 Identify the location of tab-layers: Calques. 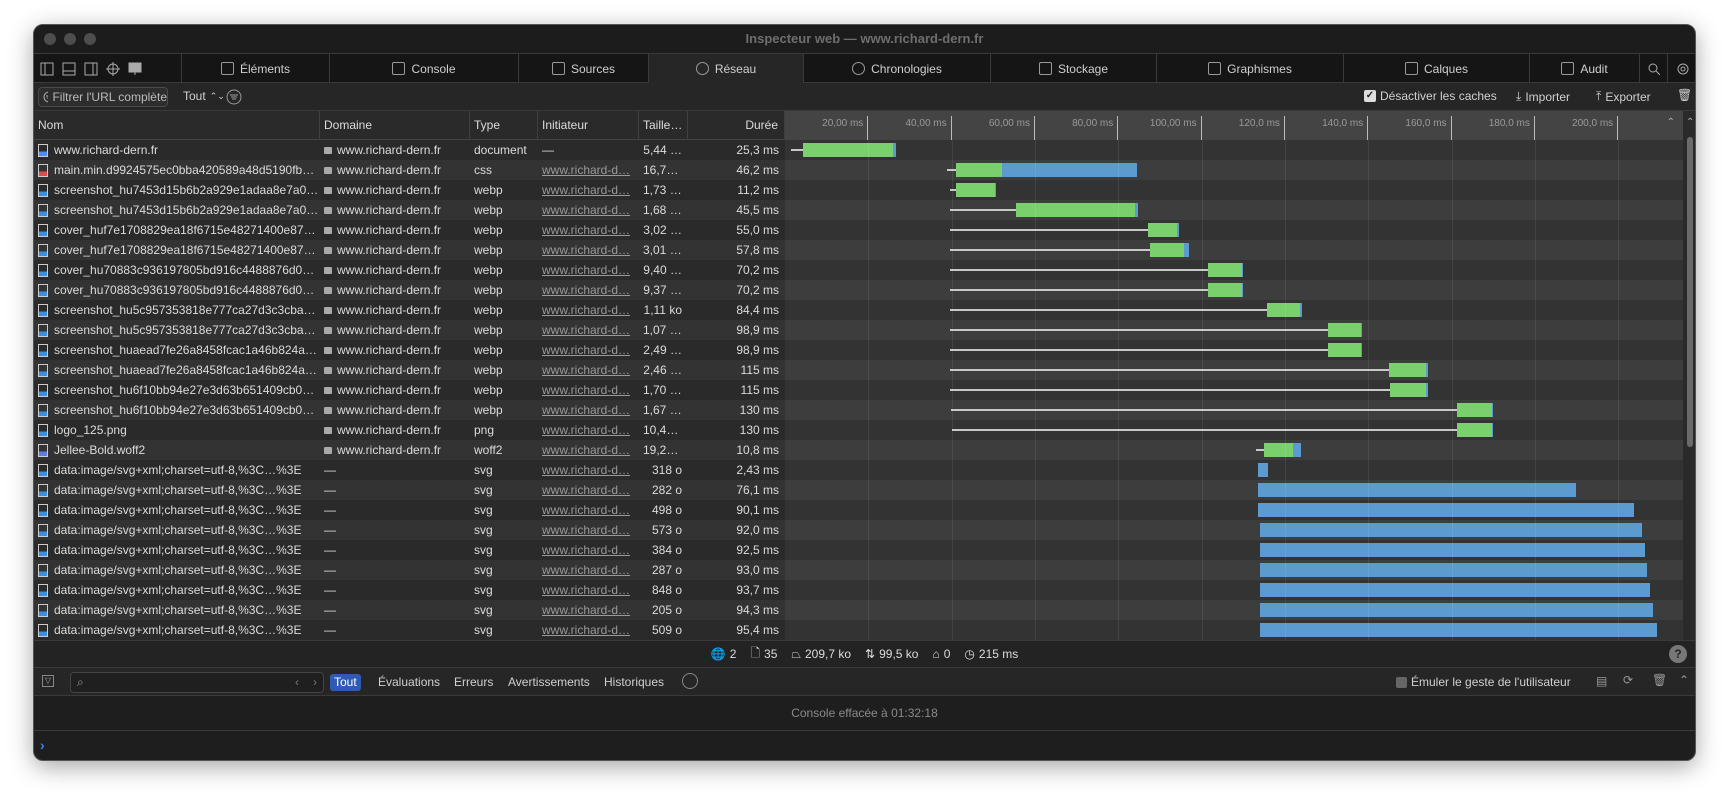
(1436, 68).